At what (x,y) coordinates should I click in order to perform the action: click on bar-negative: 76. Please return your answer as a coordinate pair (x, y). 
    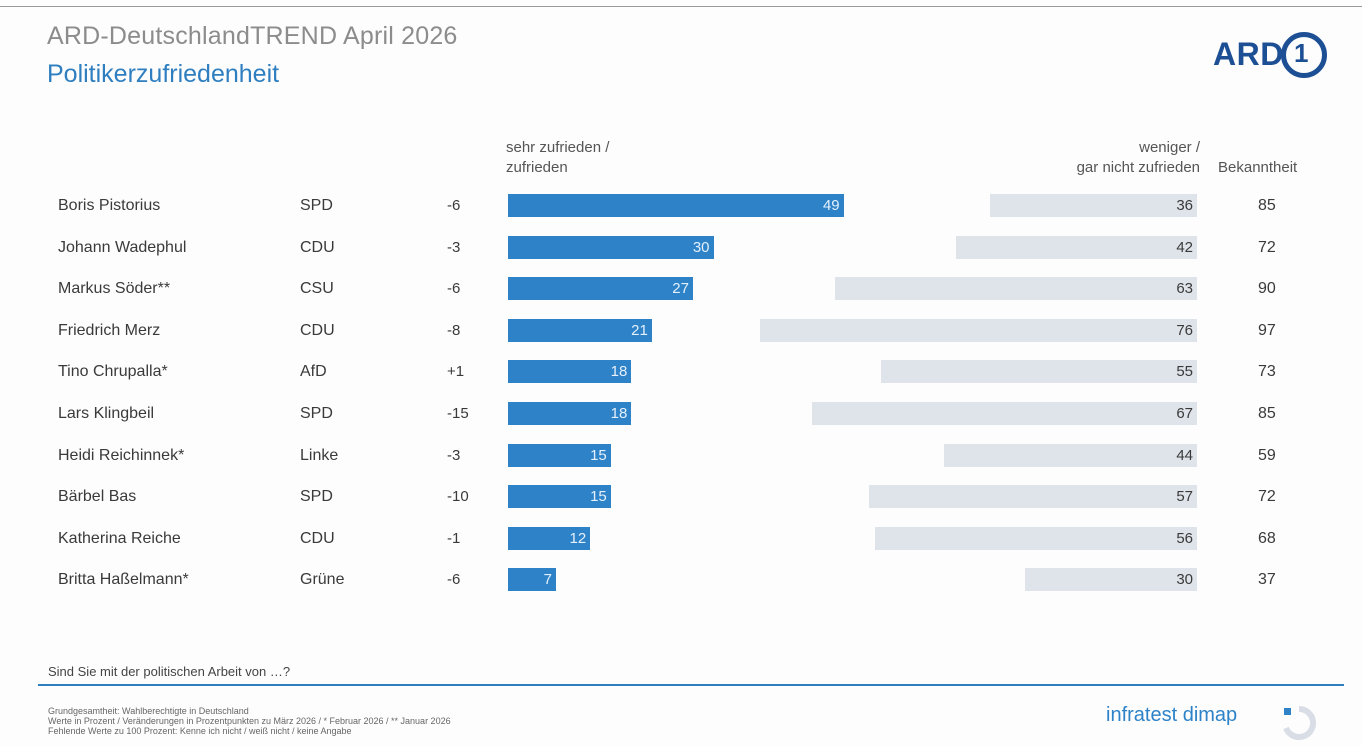
    Looking at the image, I should click on (978, 330).